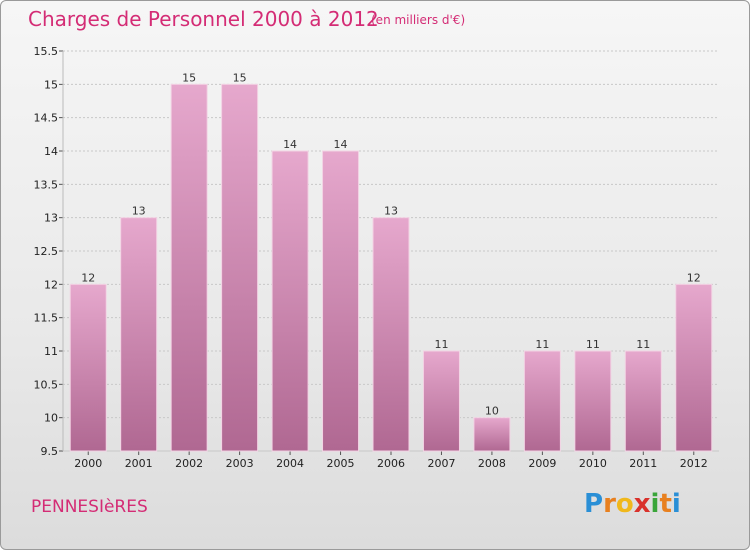 This screenshot has width=750, height=550. Describe the element at coordinates (542, 463) in the screenshot. I see `x-tick-label-2009: 2009` at that location.